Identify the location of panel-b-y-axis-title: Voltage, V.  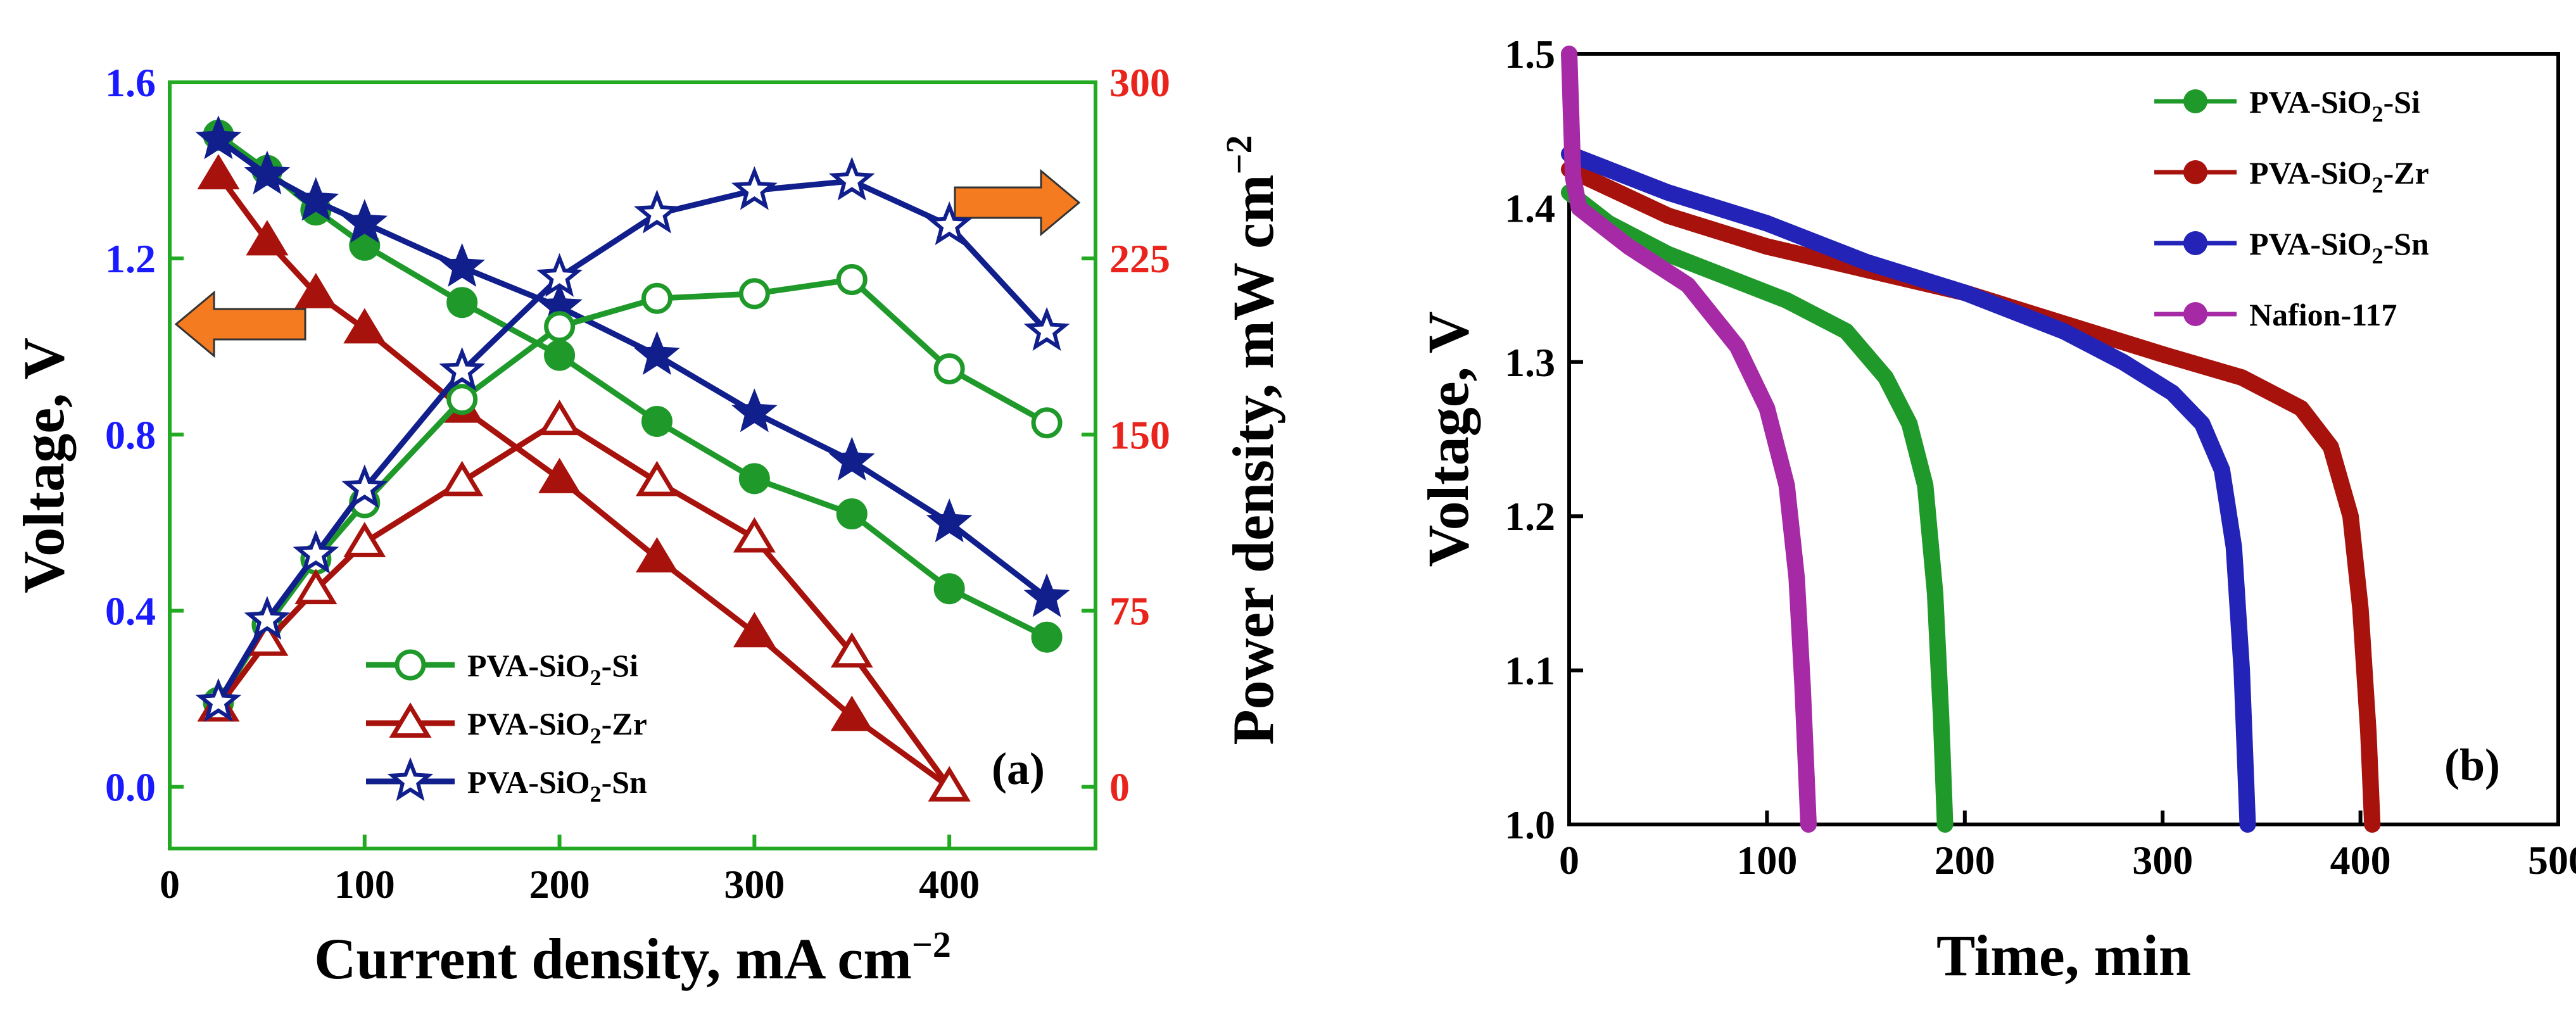
(1448, 439).